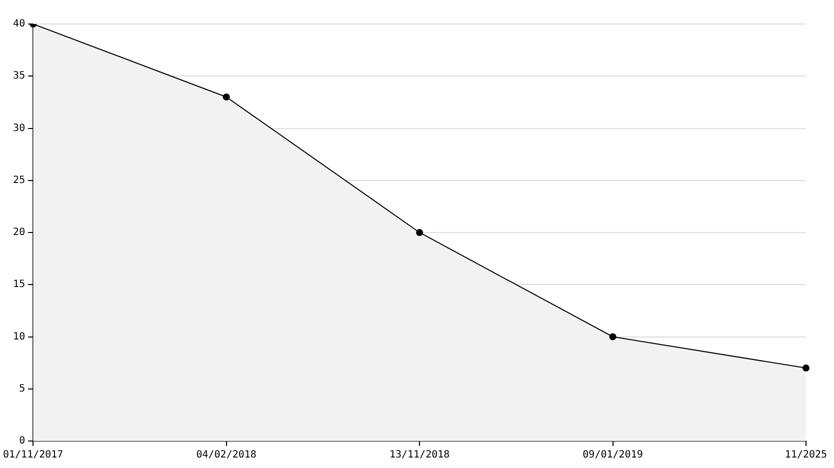 This screenshot has height=468, width=834. What do you see at coordinates (19, 284) in the screenshot?
I see `y-tick-label: 15` at bounding box center [19, 284].